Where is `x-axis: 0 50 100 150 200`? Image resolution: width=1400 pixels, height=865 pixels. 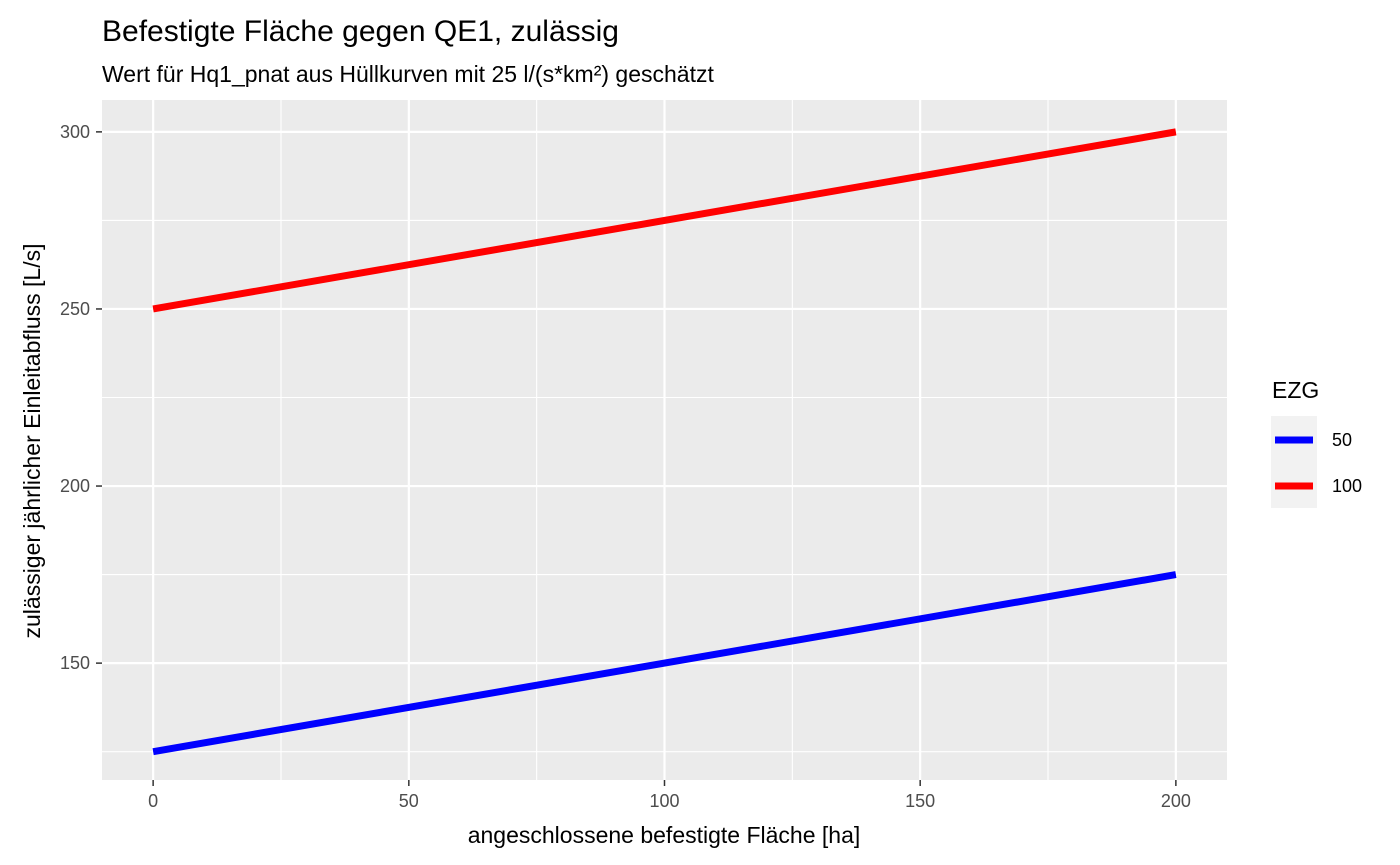
x-axis: 0 50 100 150 200 is located at coordinates (669, 795).